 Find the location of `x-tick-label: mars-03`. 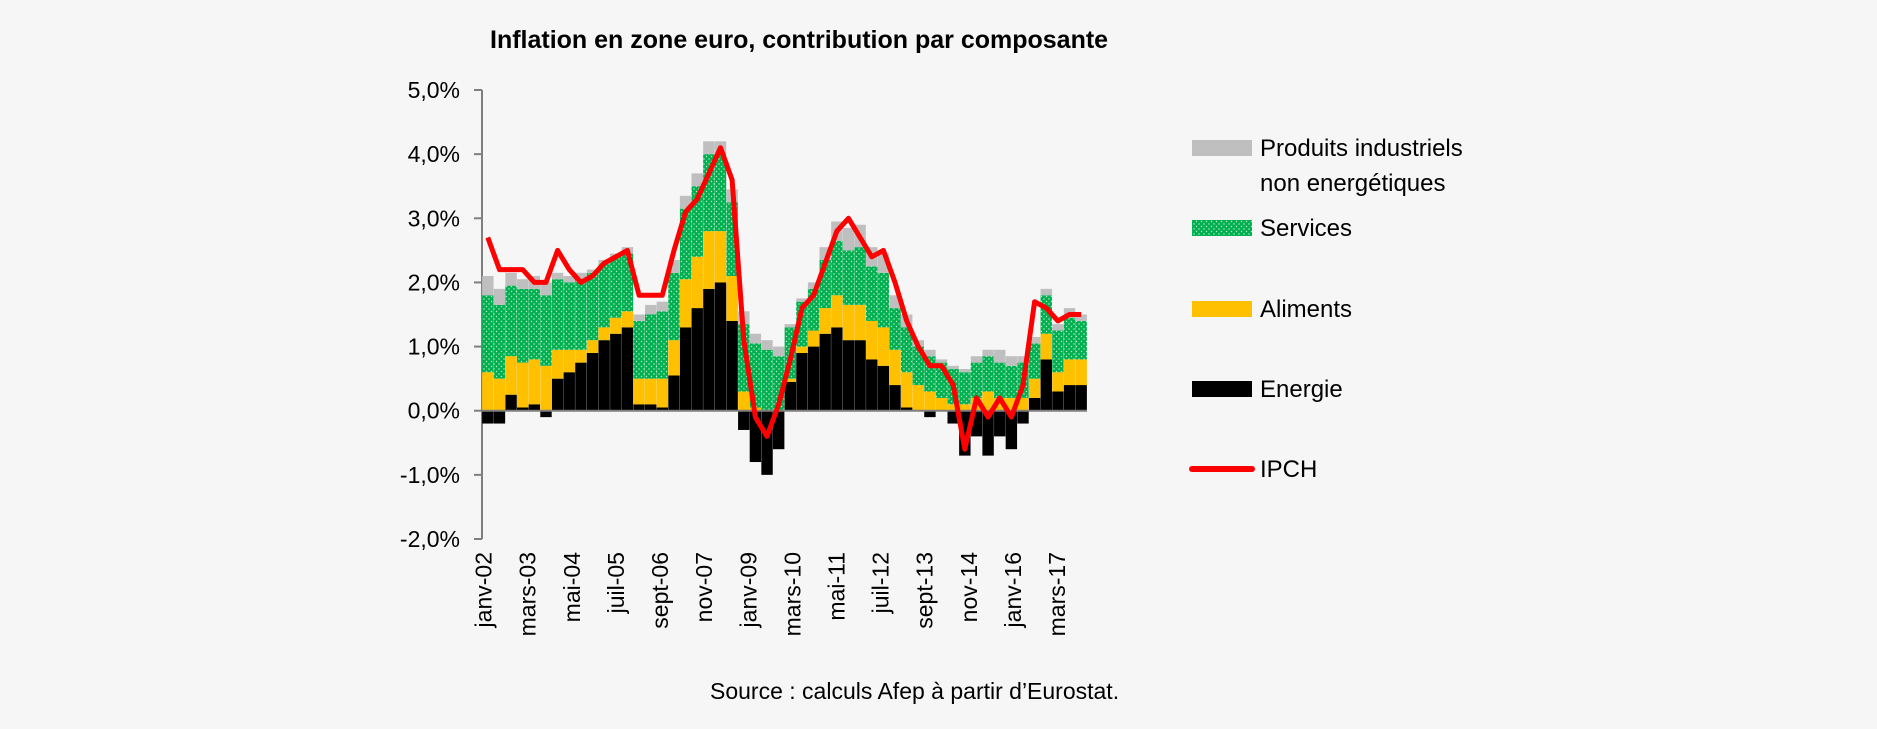

x-tick-label: mars-03 is located at coordinates (528, 594).